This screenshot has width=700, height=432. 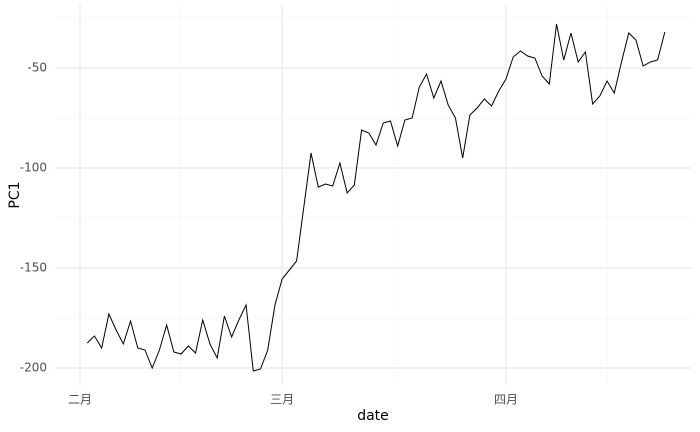 What do you see at coordinates (33, 368) in the screenshot?
I see `y-tick-label: -200` at bounding box center [33, 368].